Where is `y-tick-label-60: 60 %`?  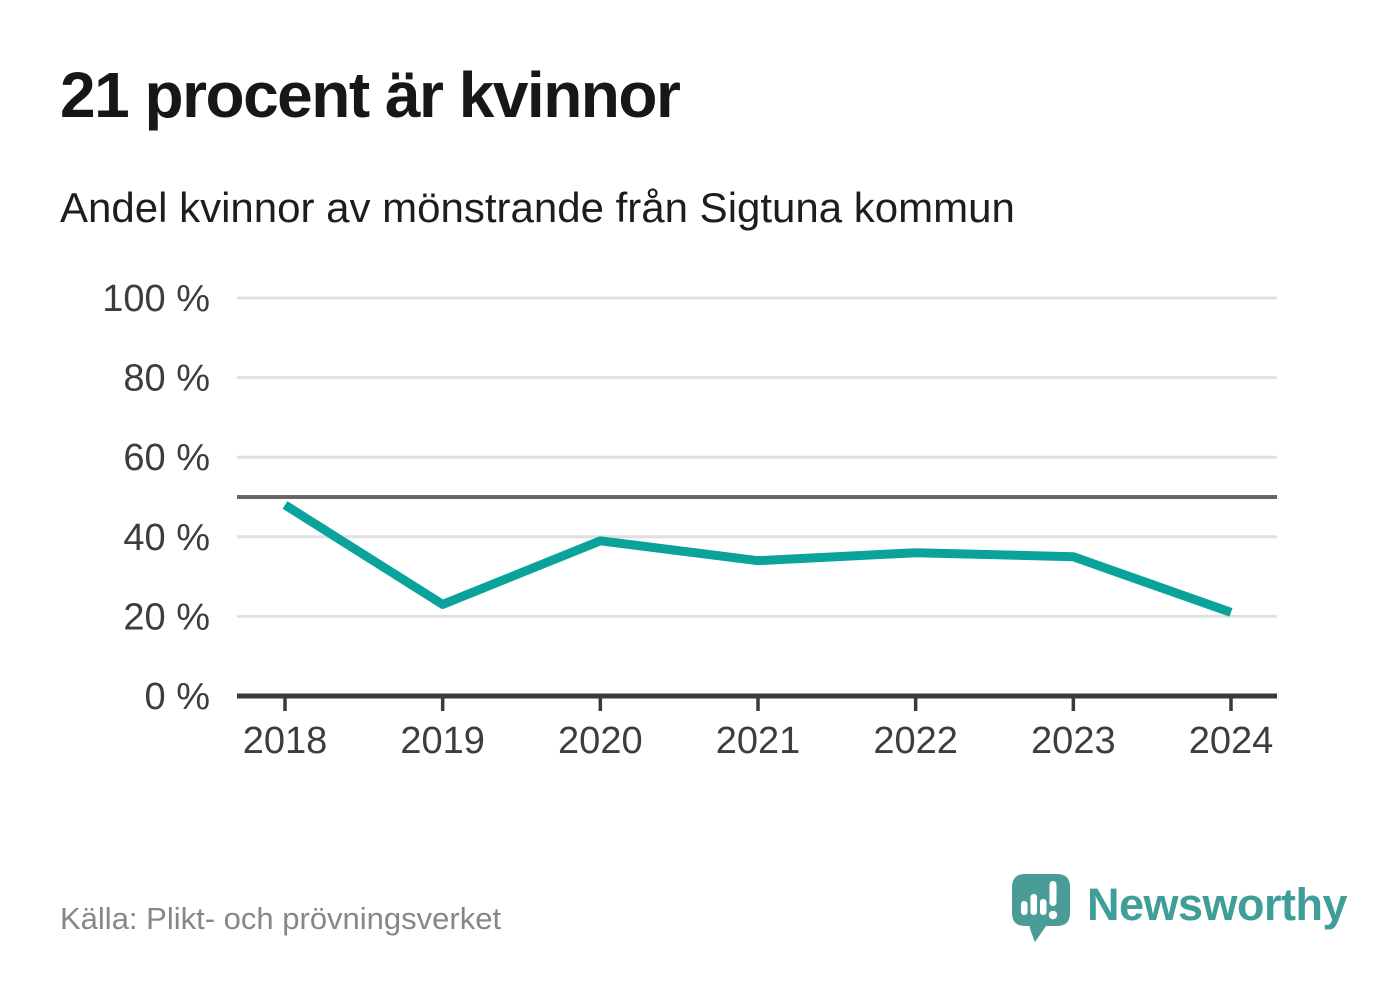
y-tick-label-60: 60 % is located at coordinates (166, 458).